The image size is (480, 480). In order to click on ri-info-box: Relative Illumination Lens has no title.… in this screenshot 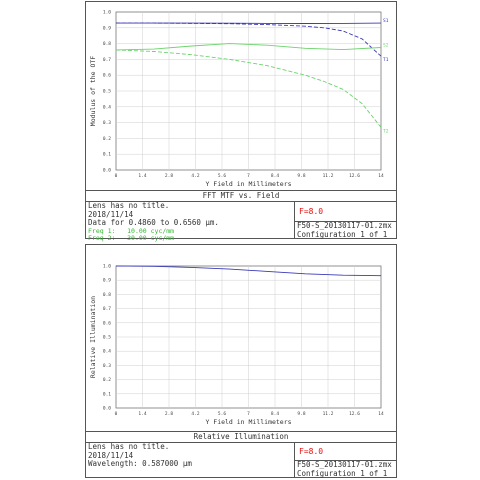, I will do `click(241, 454)`.